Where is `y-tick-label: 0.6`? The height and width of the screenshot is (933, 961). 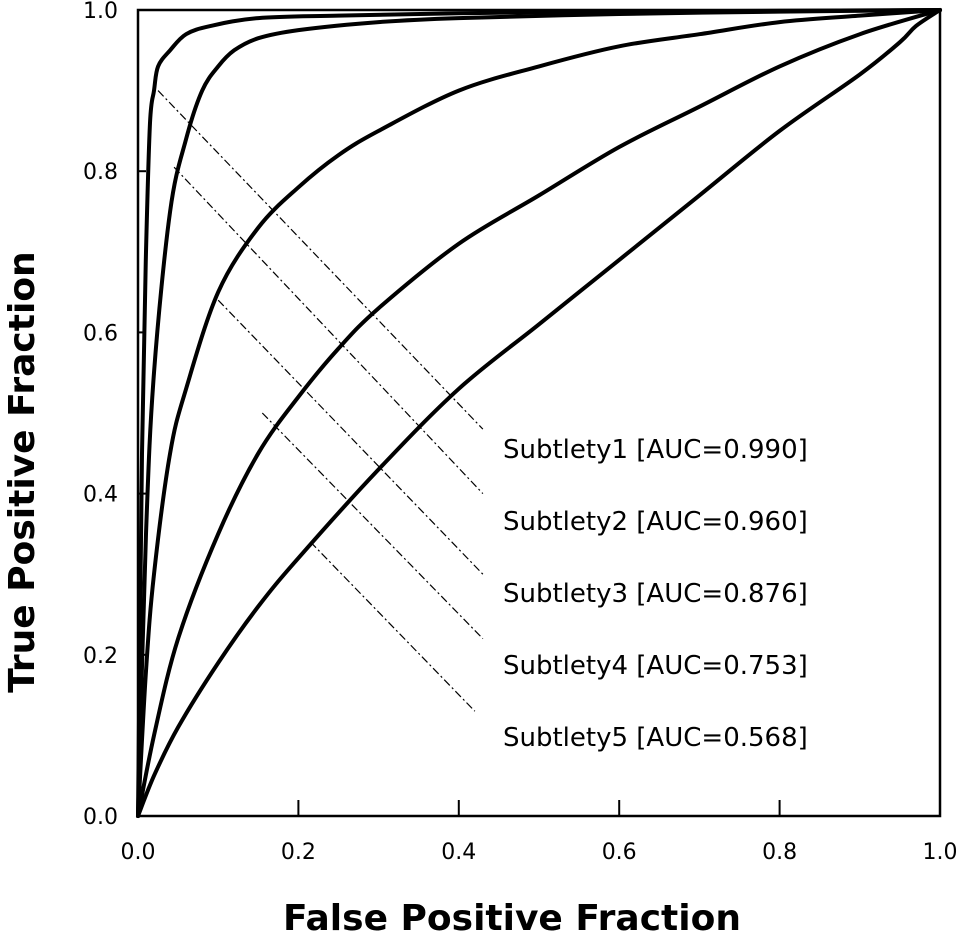 y-tick-label: 0.6 is located at coordinates (100, 333).